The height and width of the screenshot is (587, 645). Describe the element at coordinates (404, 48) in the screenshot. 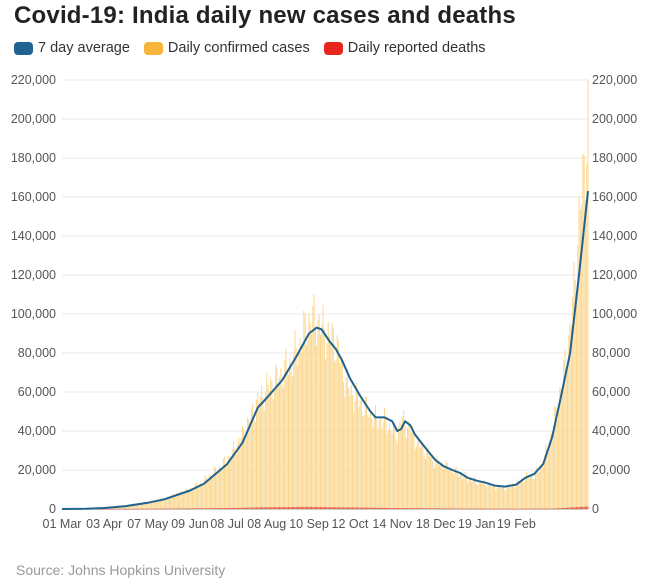

I see `legend-item-deaths: Daily reported deaths` at that location.